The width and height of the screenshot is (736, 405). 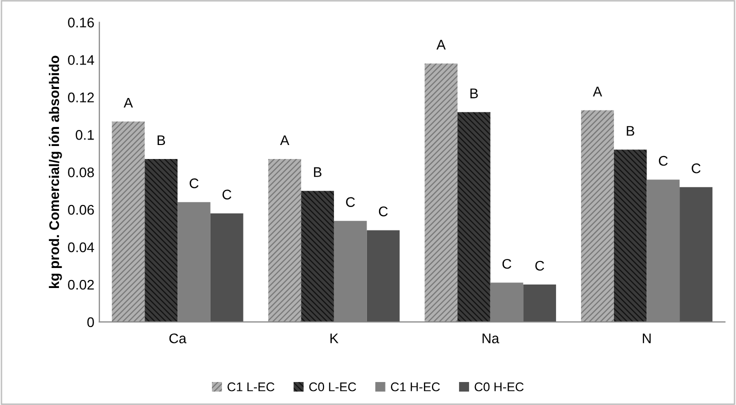 I want to click on legend-label: C0 L-EC, so click(x=332, y=387).